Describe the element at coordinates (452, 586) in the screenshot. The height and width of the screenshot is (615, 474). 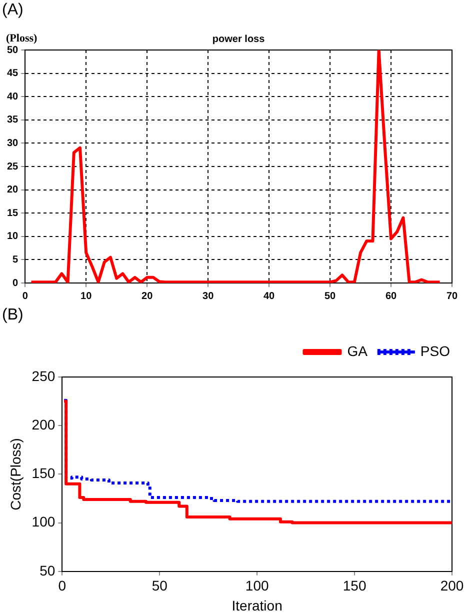
I see `x-tick-label: 200` at that location.